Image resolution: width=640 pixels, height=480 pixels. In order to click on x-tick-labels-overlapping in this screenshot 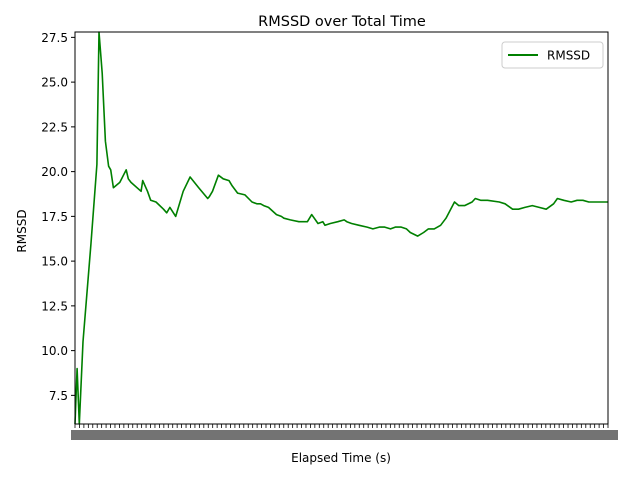, I will do `click(344, 435)`.